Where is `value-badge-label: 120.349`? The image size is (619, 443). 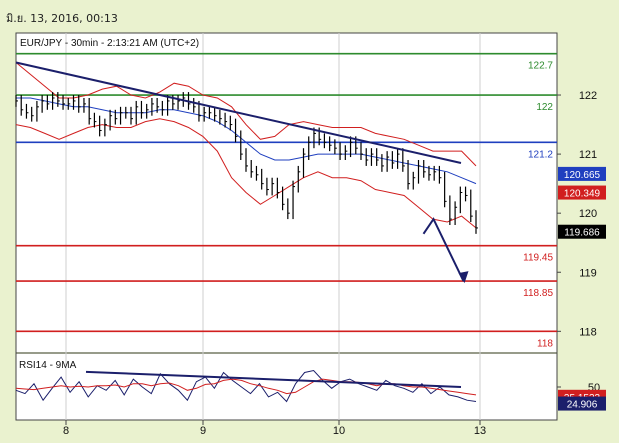
value-badge-label: 120.349 is located at coordinates (582, 194).